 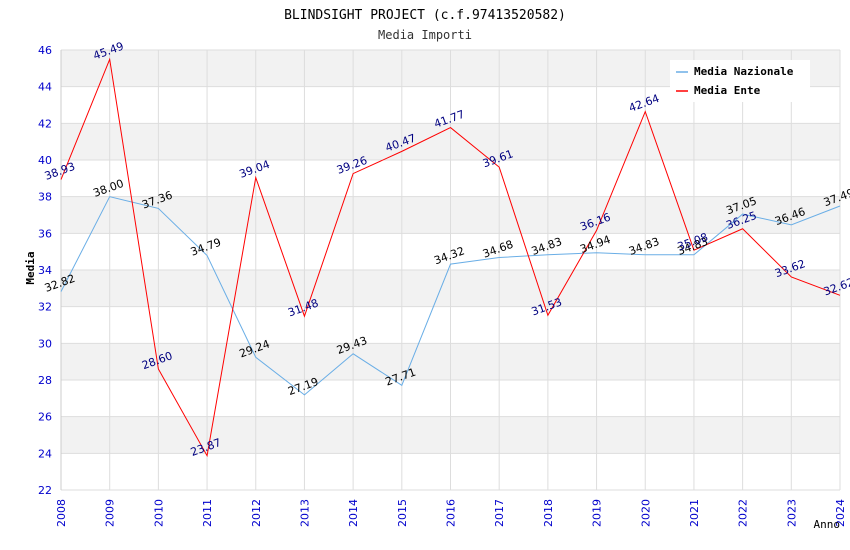 I want to click on x-tick-label: 2023, so click(x=791, y=513).